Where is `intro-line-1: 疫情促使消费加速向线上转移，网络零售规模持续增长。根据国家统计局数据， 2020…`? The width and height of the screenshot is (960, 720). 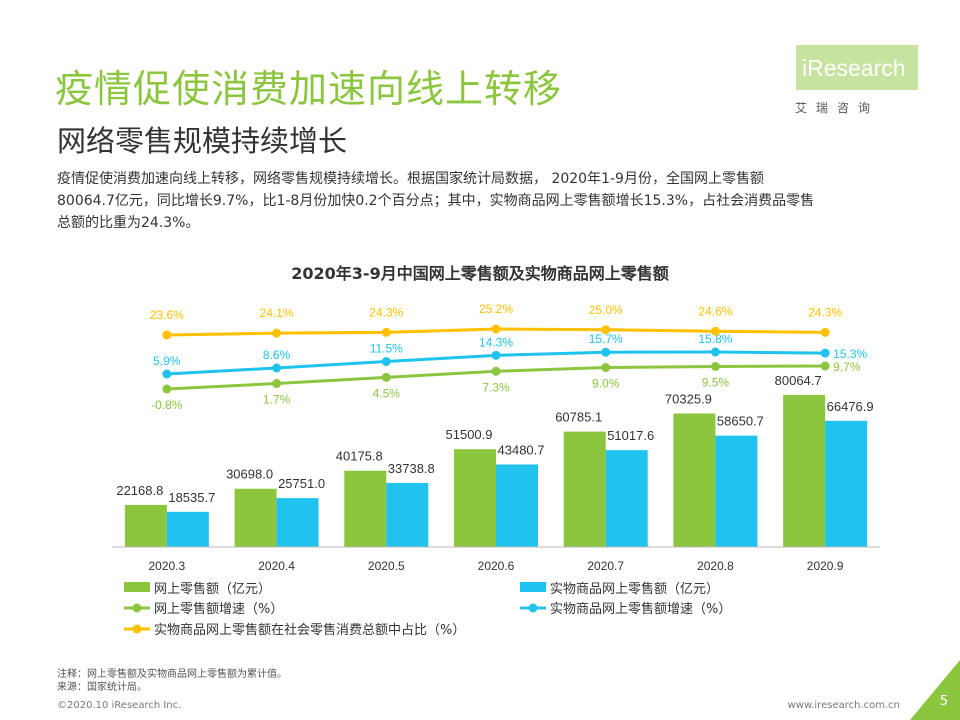
intro-line-1: 疫情促使消费加速向线上转移，网络零售规模持续增长。根据国家统计局数据， 2020… is located at coordinates (410, 179).